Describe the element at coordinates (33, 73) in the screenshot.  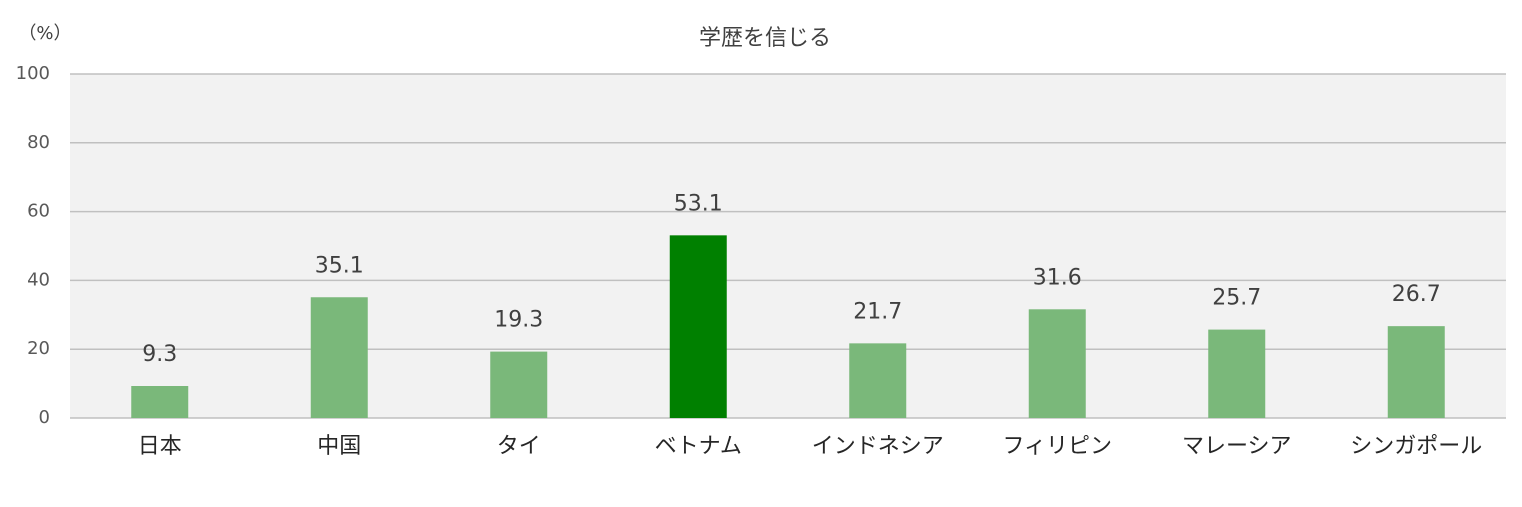
I see `y-tick-label: 100` at that location.